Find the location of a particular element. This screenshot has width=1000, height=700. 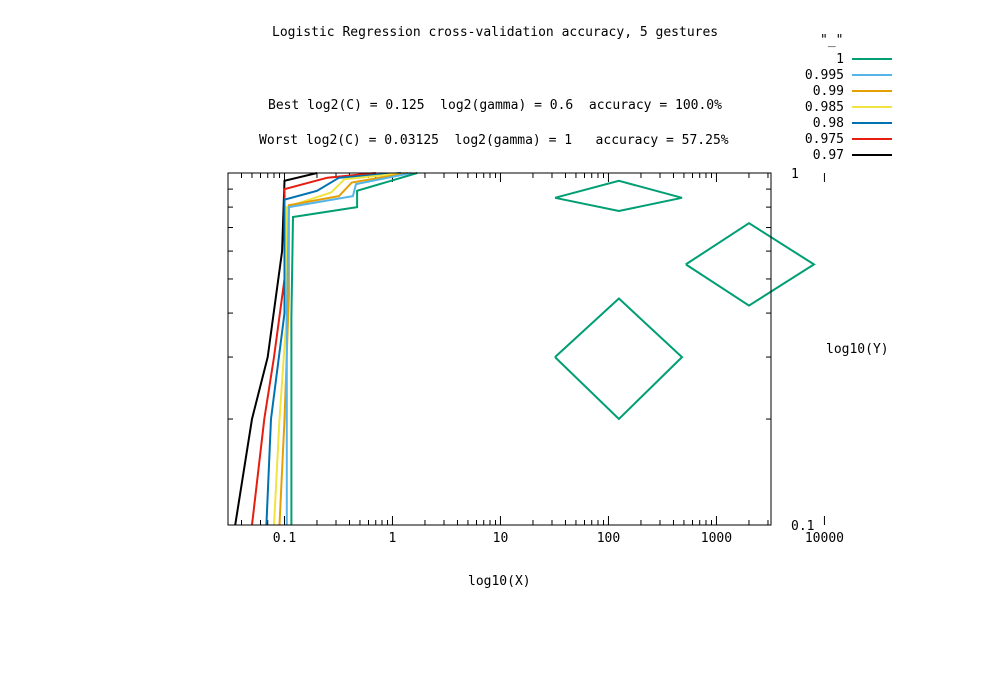

x-tick-label: 1 is located at coordinates (393, 538).